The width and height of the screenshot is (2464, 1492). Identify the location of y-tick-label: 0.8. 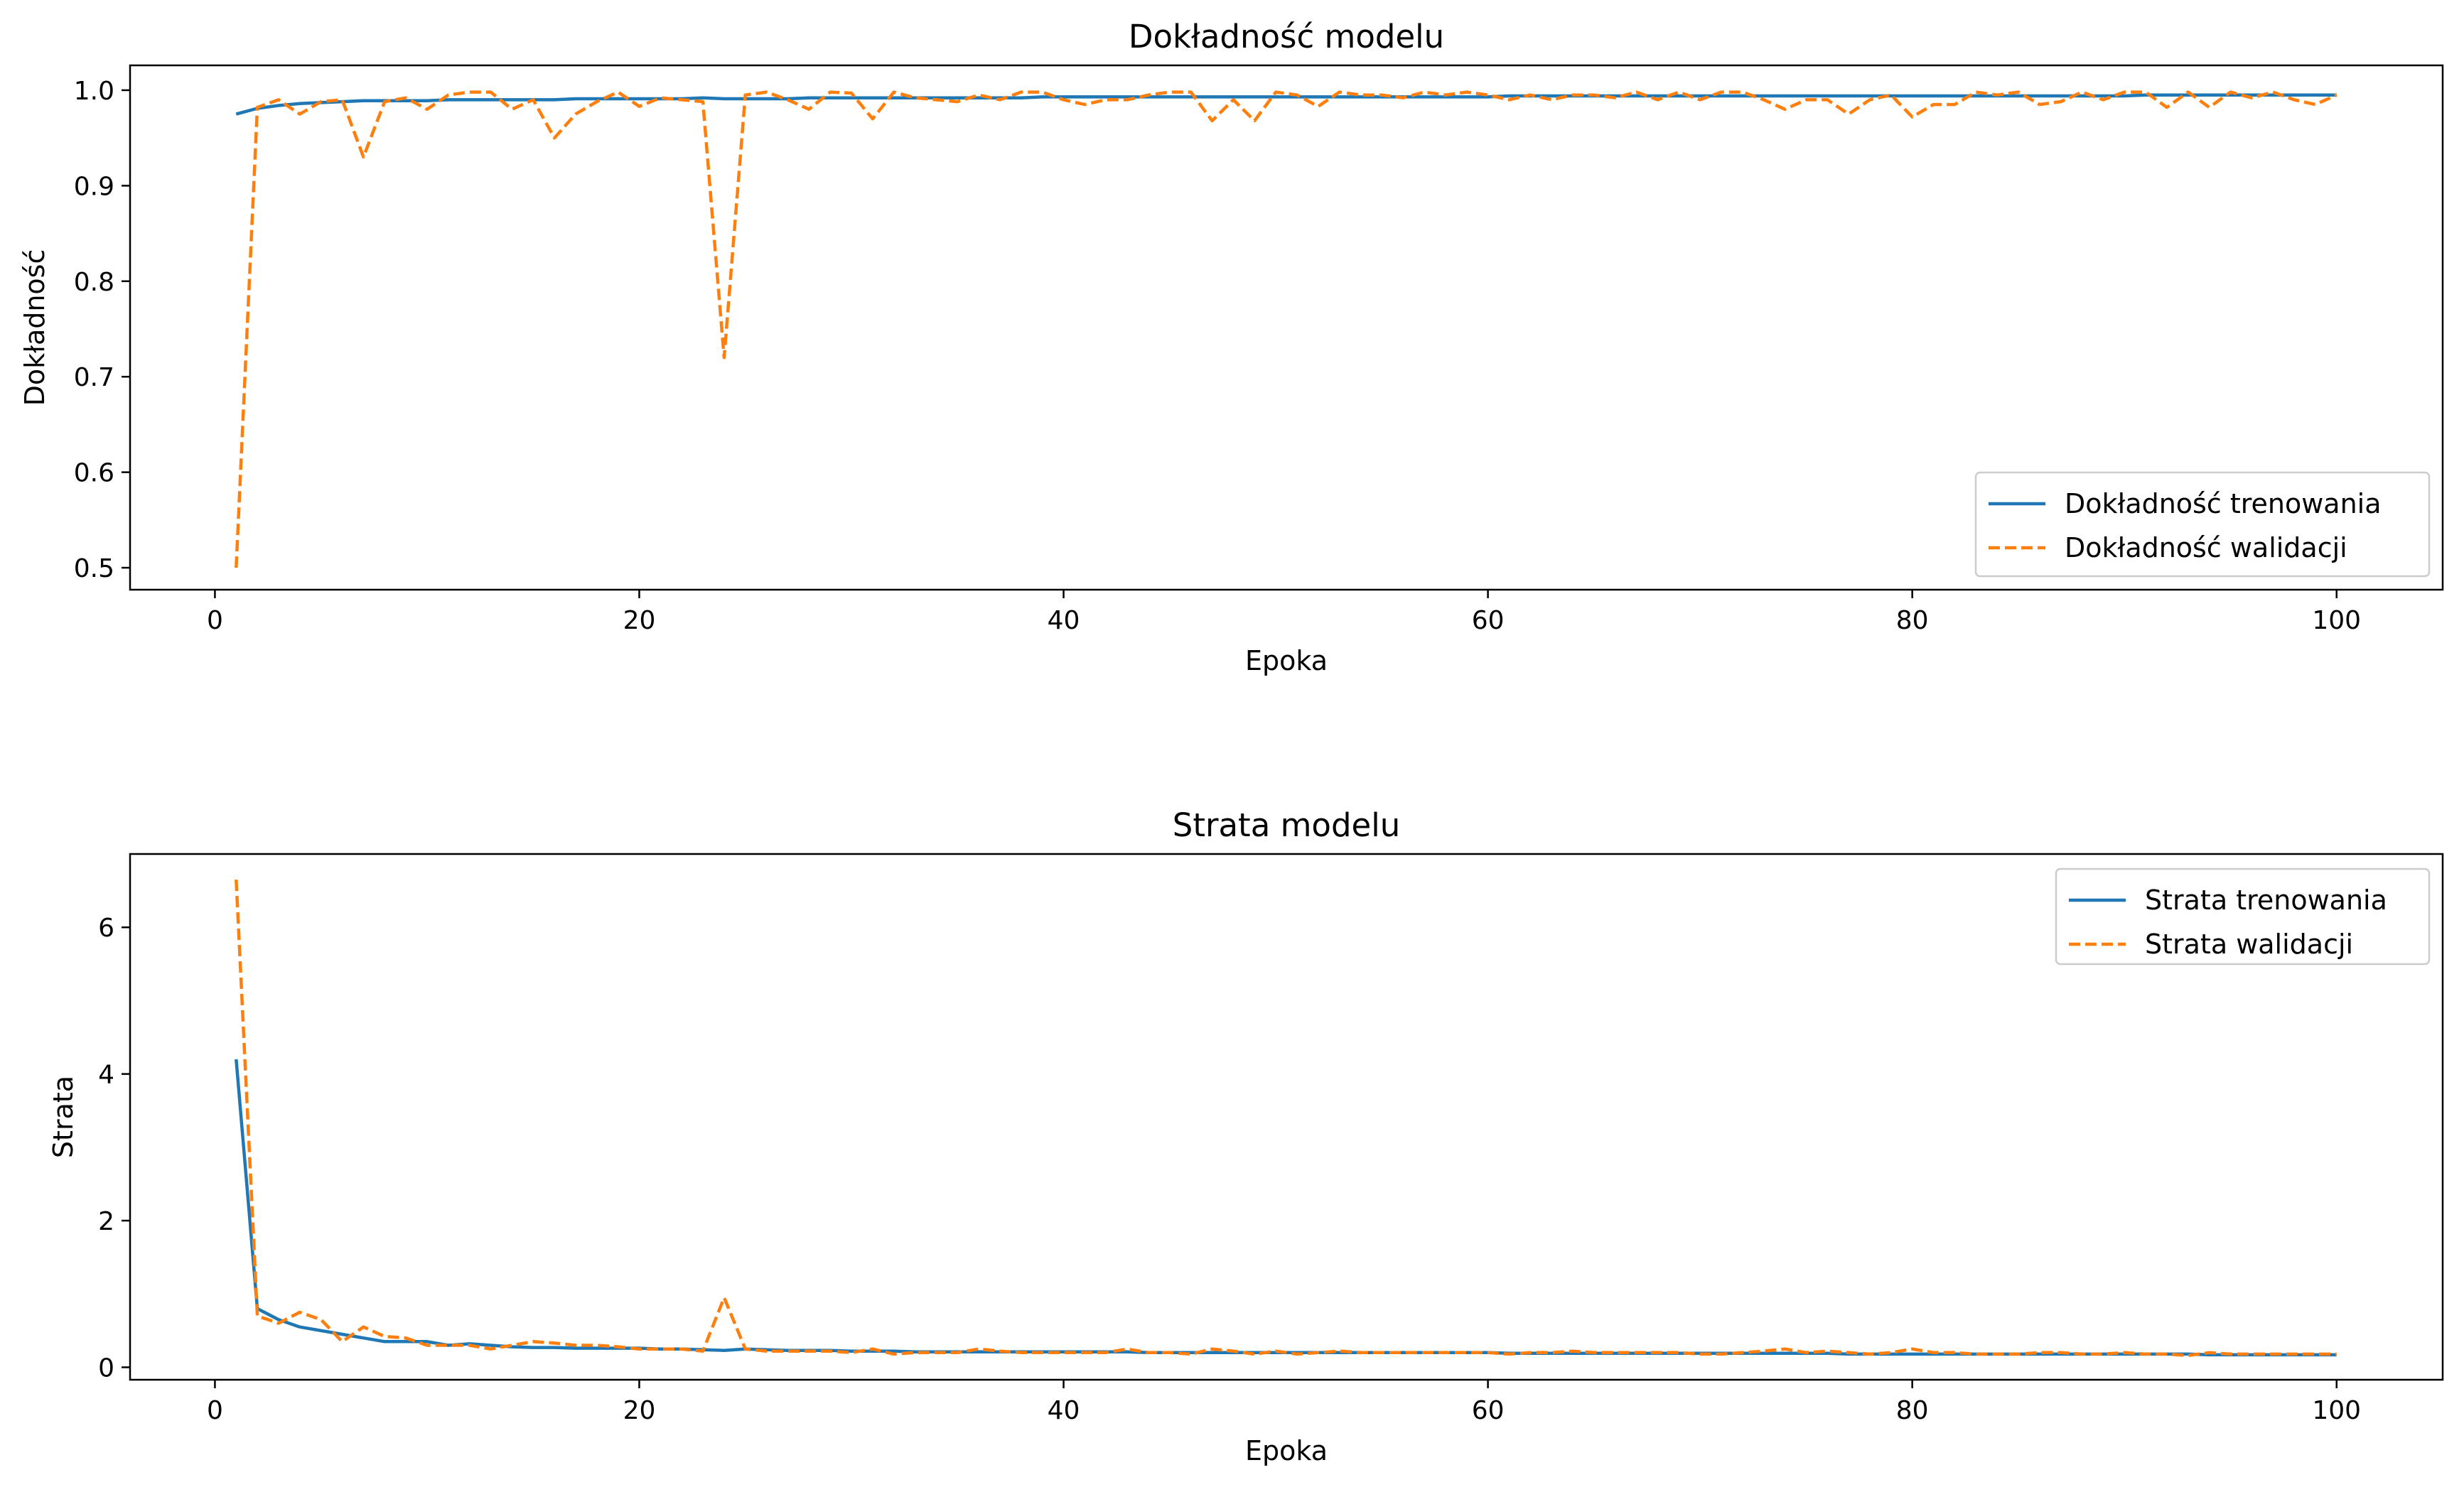
(94, 282).